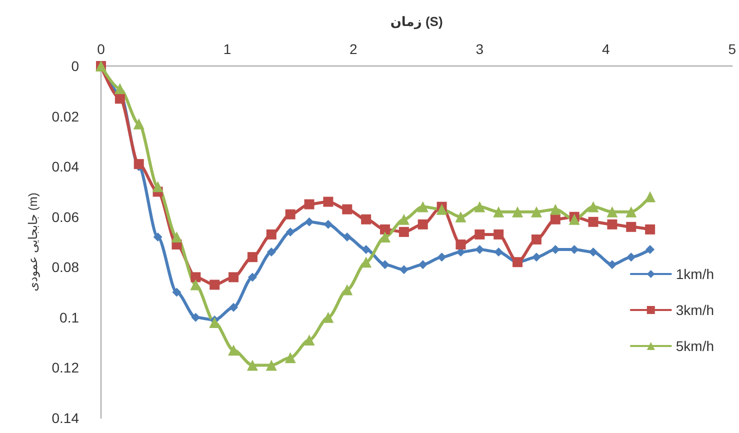 Image resolution: width=739 pixels, height=433 pixels. Describe the element at coordinates (66, 368) in the screenshot. I see `y-tick-label: 0.12` at that location.